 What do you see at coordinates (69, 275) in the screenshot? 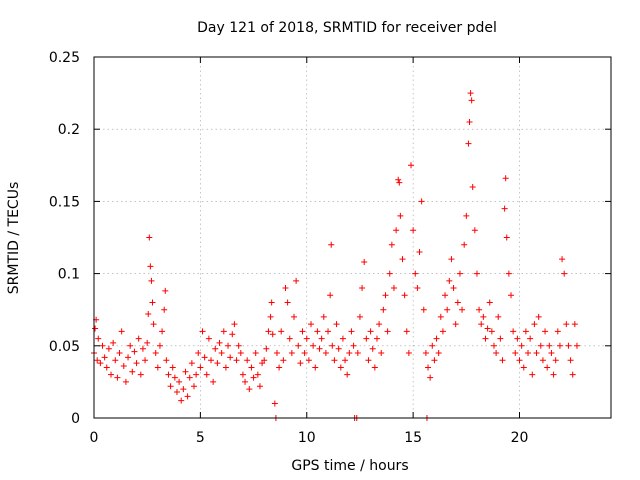
I see `y-tick-label: 0.1` at bounding box center [69, 275].